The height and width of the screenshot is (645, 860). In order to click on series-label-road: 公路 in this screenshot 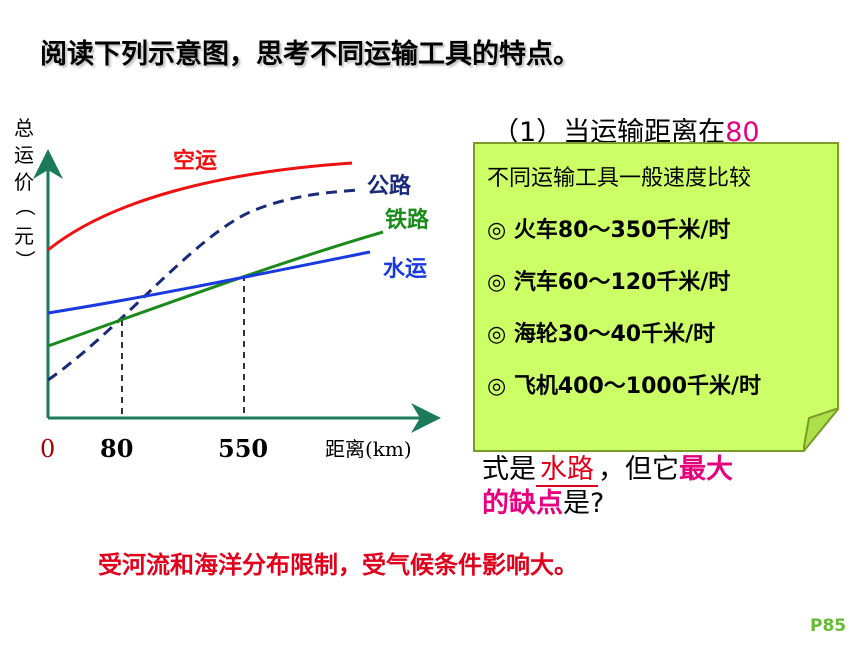, I will do `click(389, 186)`.